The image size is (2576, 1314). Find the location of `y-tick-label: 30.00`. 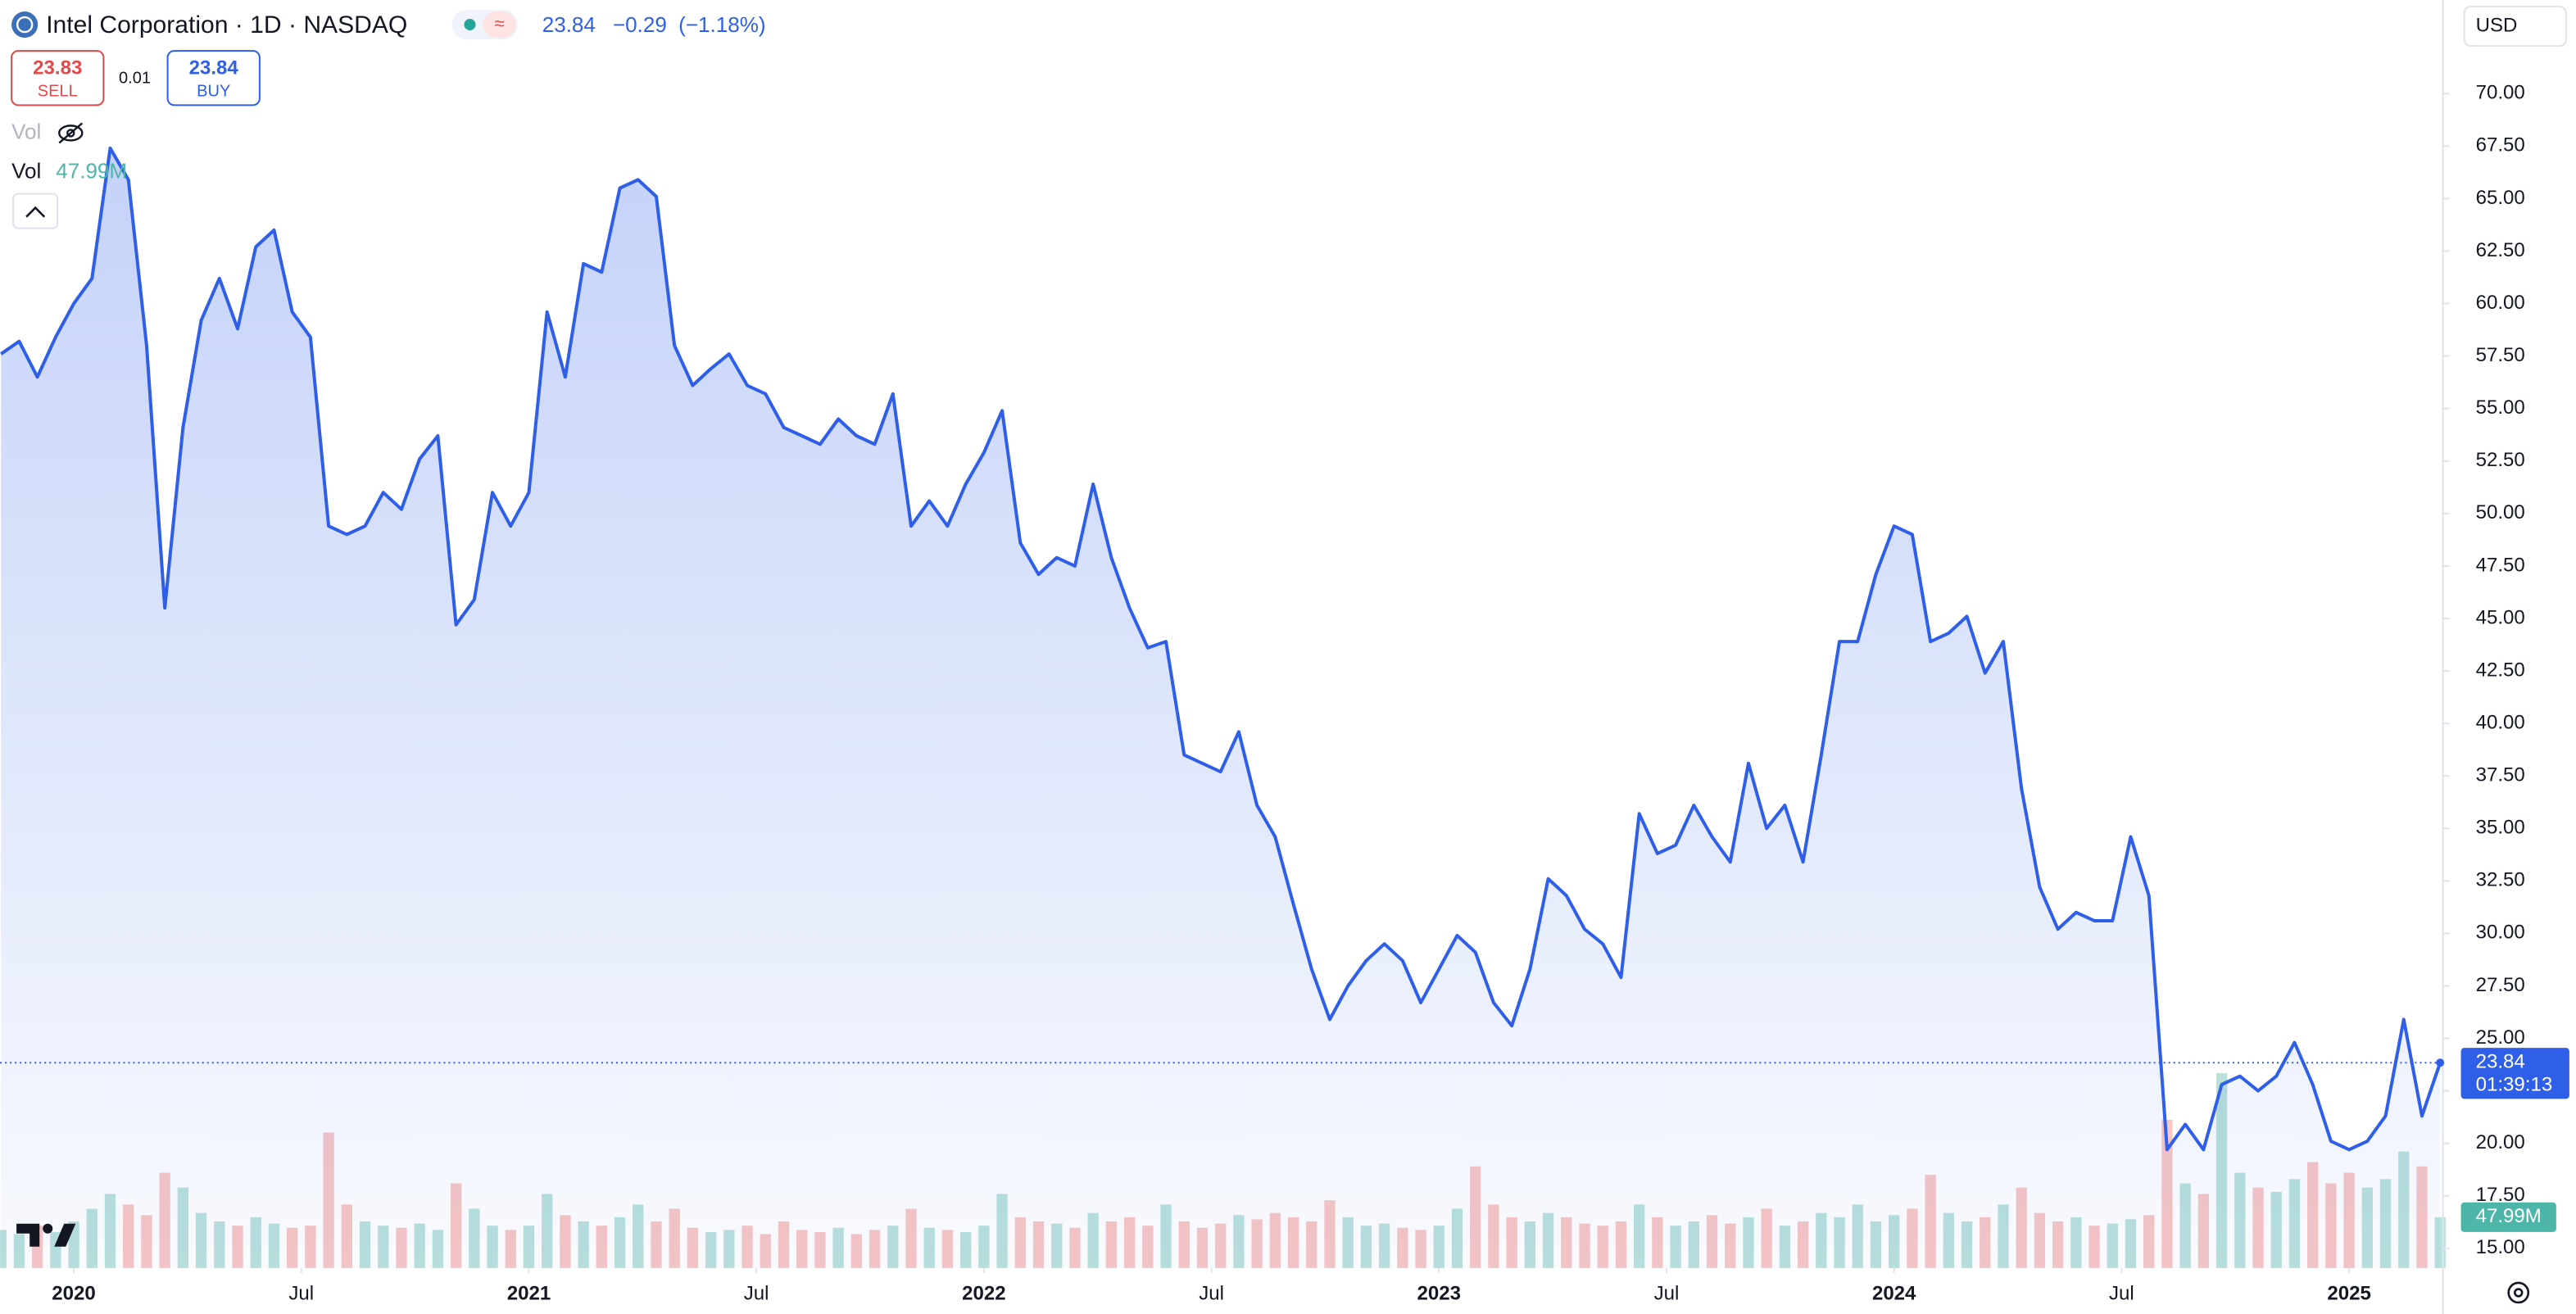

y-tick-label: 30.00 is located at coordinates (2500, 933).